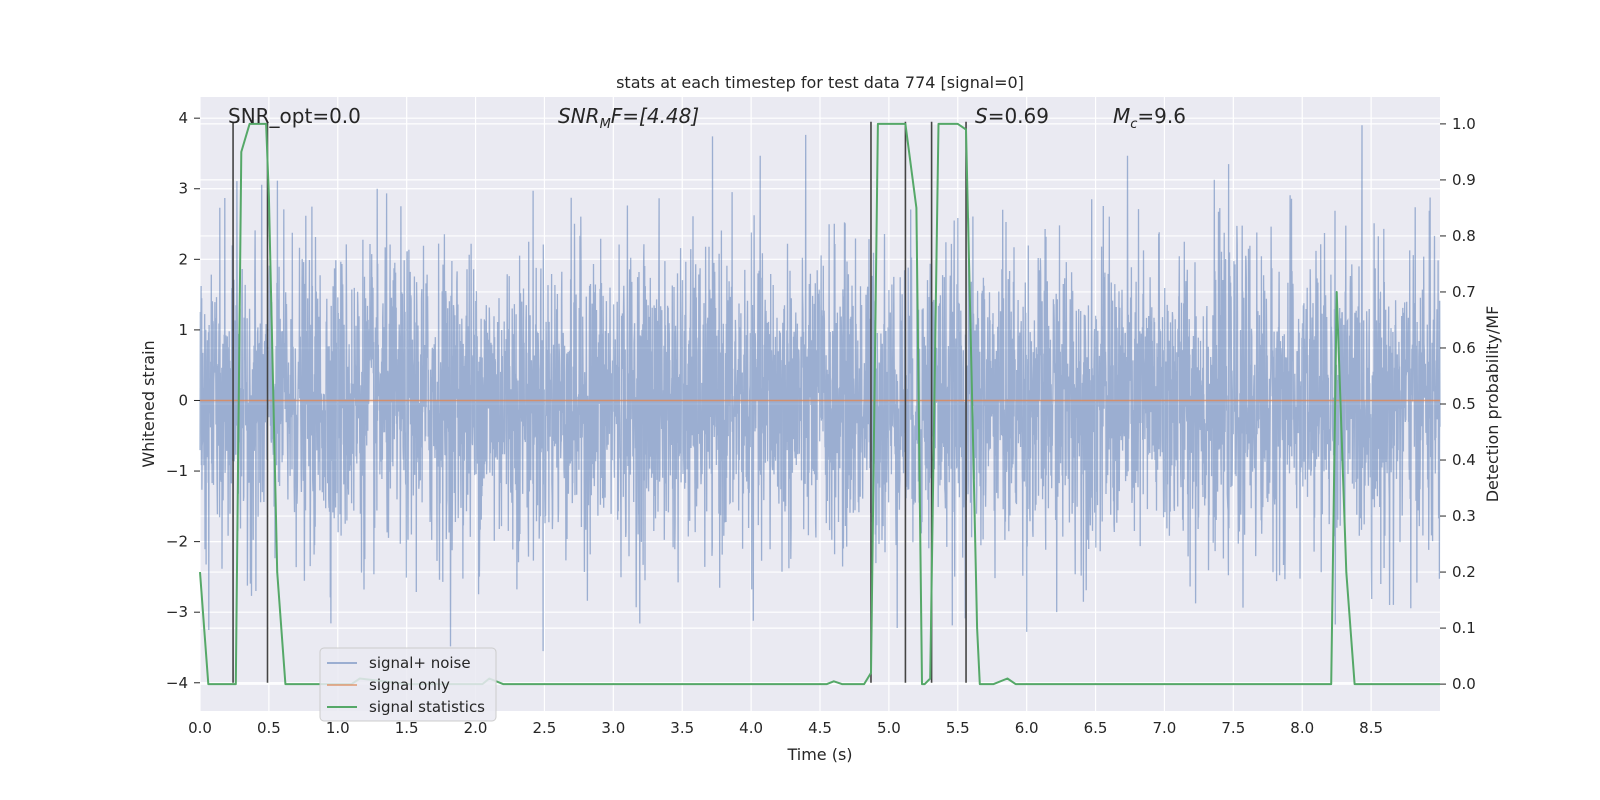 This screenshot has height=800, width=1600. Describe the element at coordinates (183, 118) in the screenshot. I see `y-tick-label: 4` at that location.